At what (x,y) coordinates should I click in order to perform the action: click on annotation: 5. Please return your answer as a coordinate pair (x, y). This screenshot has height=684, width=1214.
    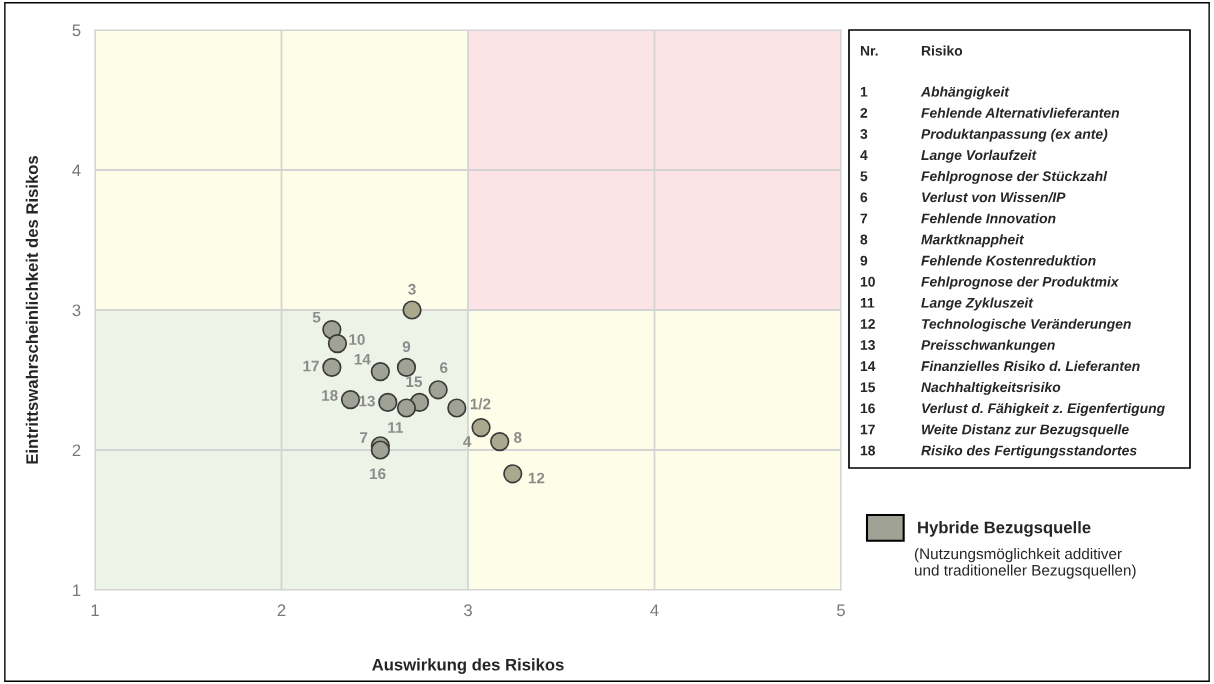
    Looking at the image, I should click on (316, 317).